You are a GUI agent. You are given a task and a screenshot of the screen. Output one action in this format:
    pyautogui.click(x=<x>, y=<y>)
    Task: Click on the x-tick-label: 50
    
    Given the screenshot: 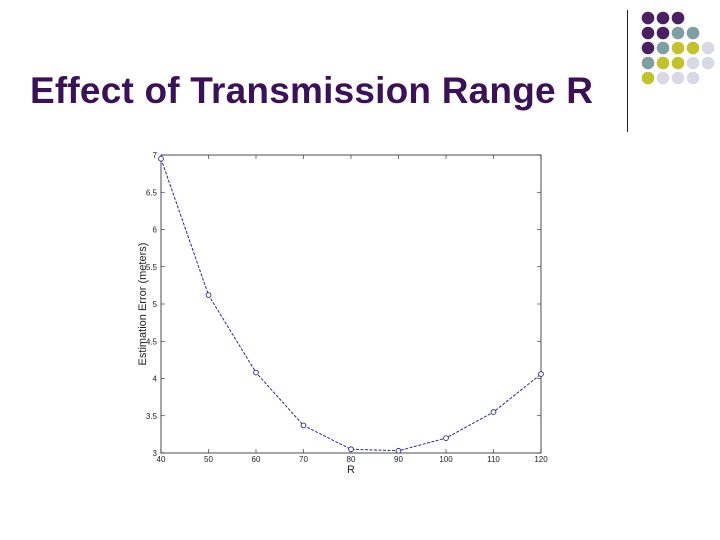 What is the action you would take?
    pyautogui.click(x=208, y=459)
    